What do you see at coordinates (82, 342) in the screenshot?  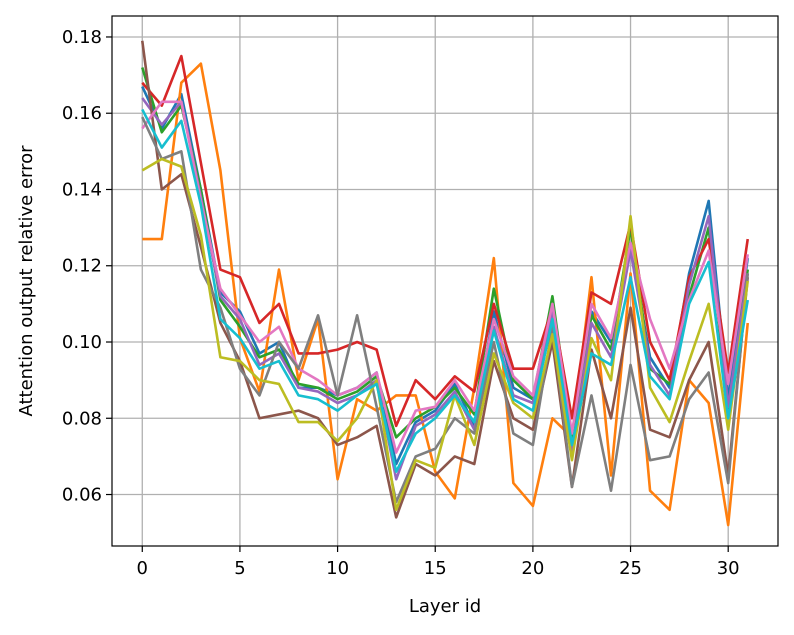 I see `y-tick-label: 0.10` at bounding box center [82, 342].